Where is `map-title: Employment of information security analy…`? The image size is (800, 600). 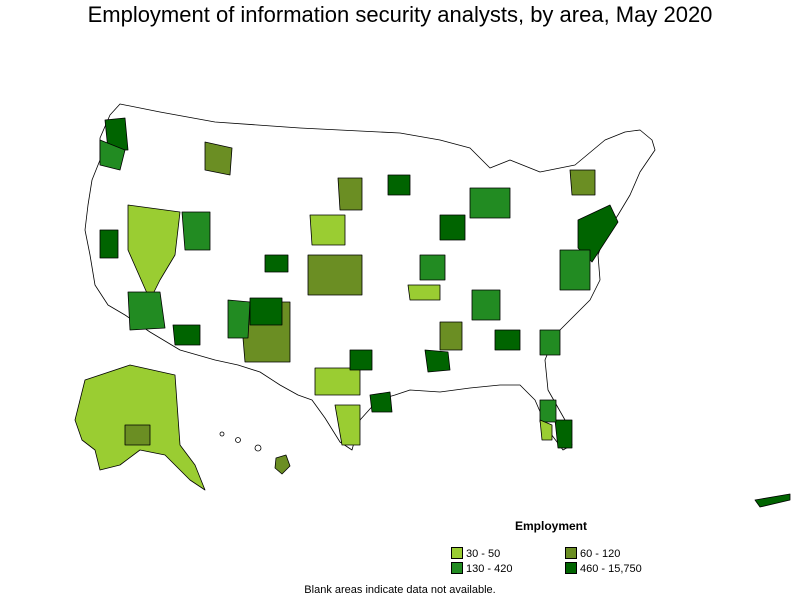 map-title: Employment of information security analy… is located at coordinates (400, 14).